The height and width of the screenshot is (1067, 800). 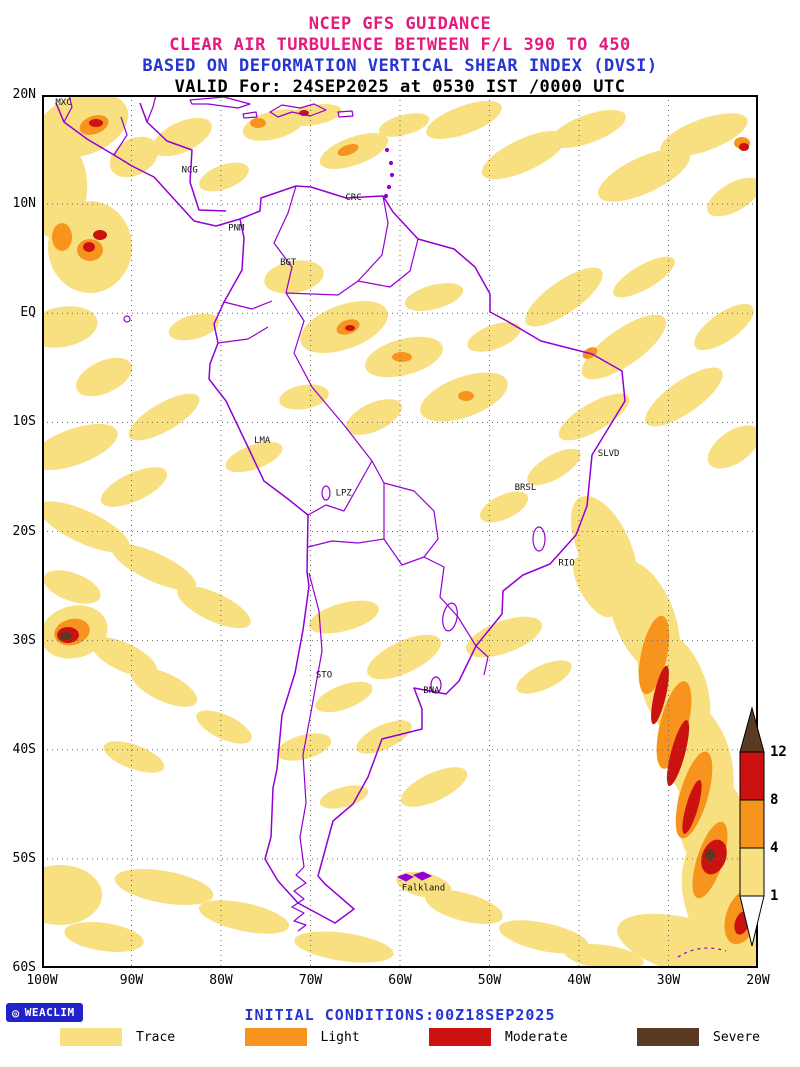 What do you see at coordinates (91, 1037) in the screenshot?
I see `legend-swatch-trace` at bounding box center [91, 1037].